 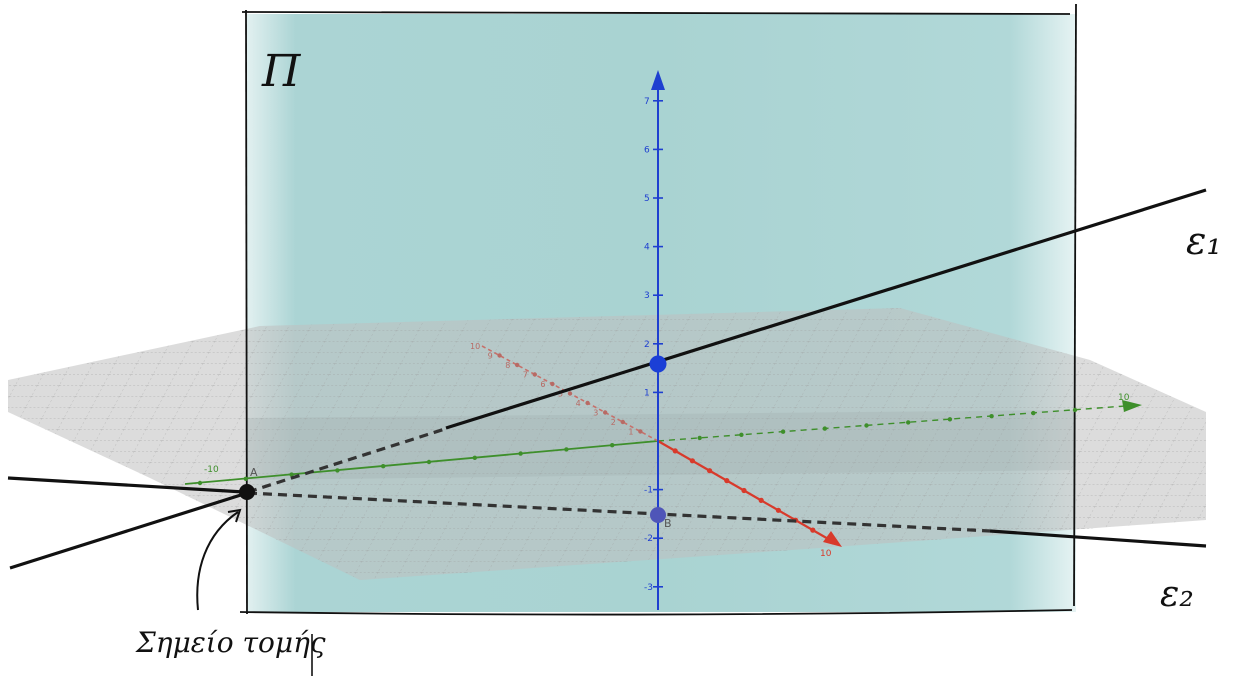 I want to click on x-tick-label: 3, so click(x=595, y=413).